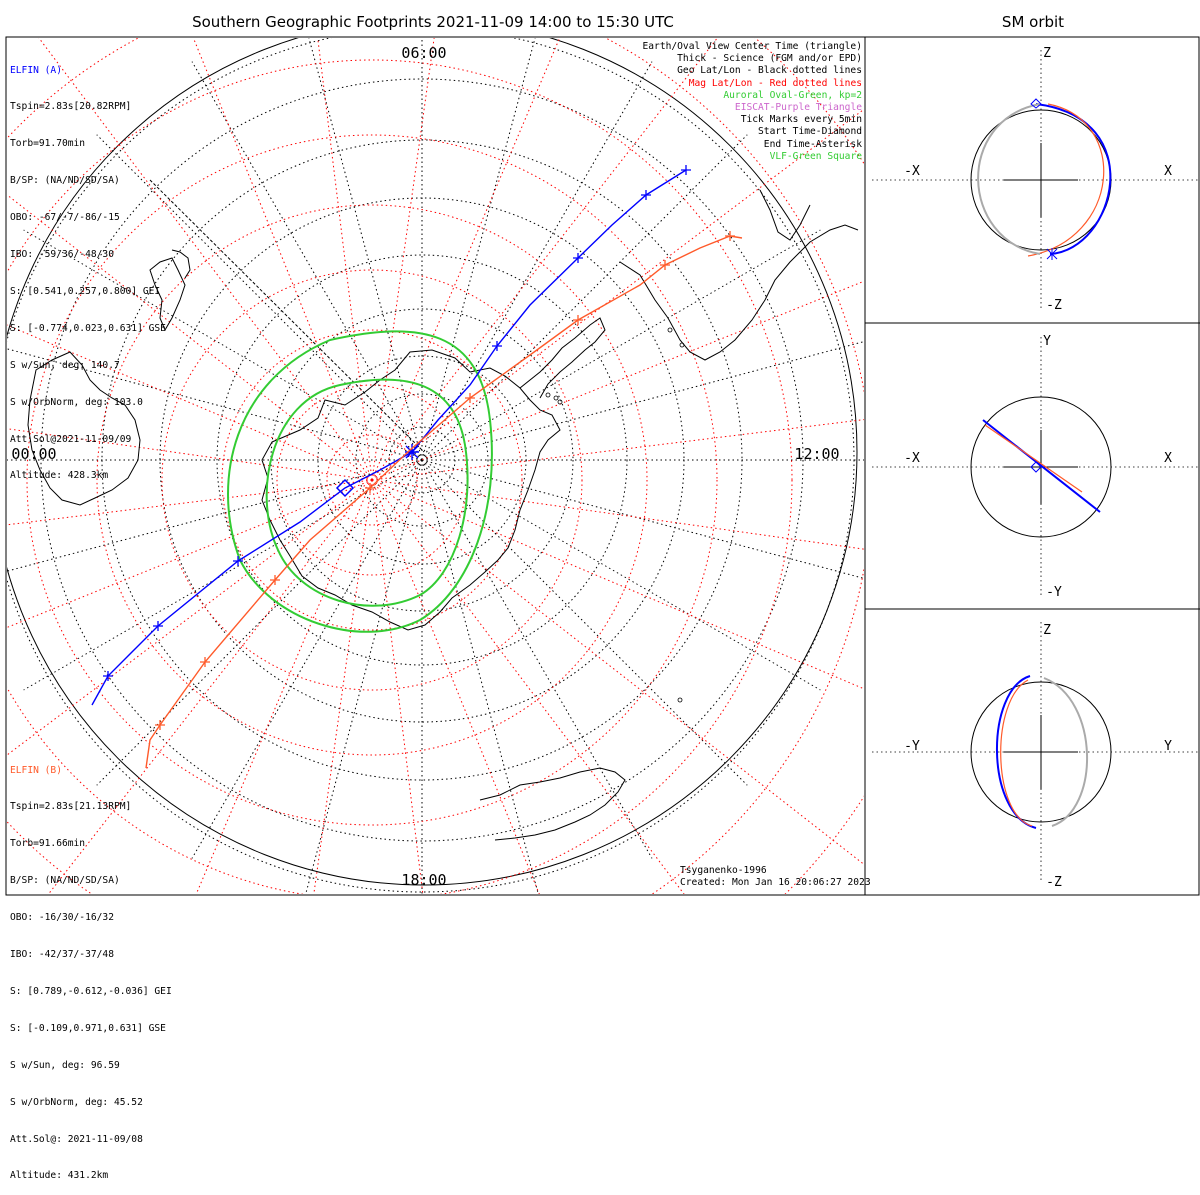 Image resolution: width=1200 pixels, height=1195 pixels. What do you see at coordinates (84, 428) in the screenshot?
I see `australia-coast` at bounding box center [84, 428].